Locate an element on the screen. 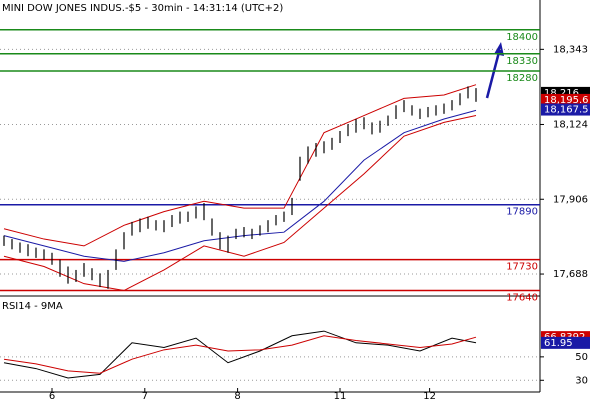 This screenshot has height=400, width=590. level-label: 17890 is located at coordinates (522, 212).